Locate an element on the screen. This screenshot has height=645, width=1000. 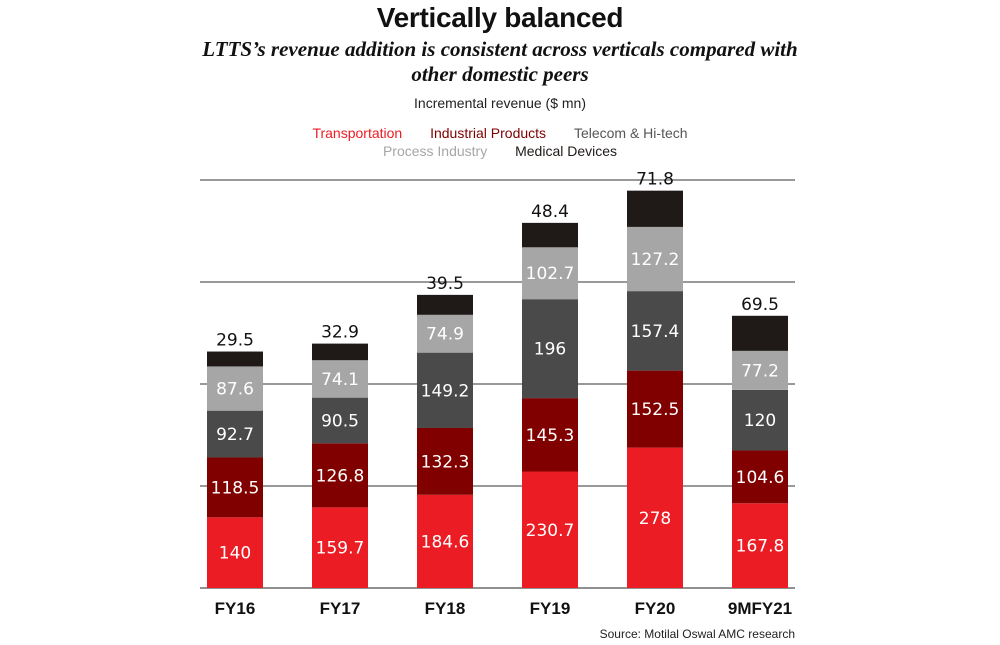
bar-process-industry-fy20 is located at coordinates (655, 259).